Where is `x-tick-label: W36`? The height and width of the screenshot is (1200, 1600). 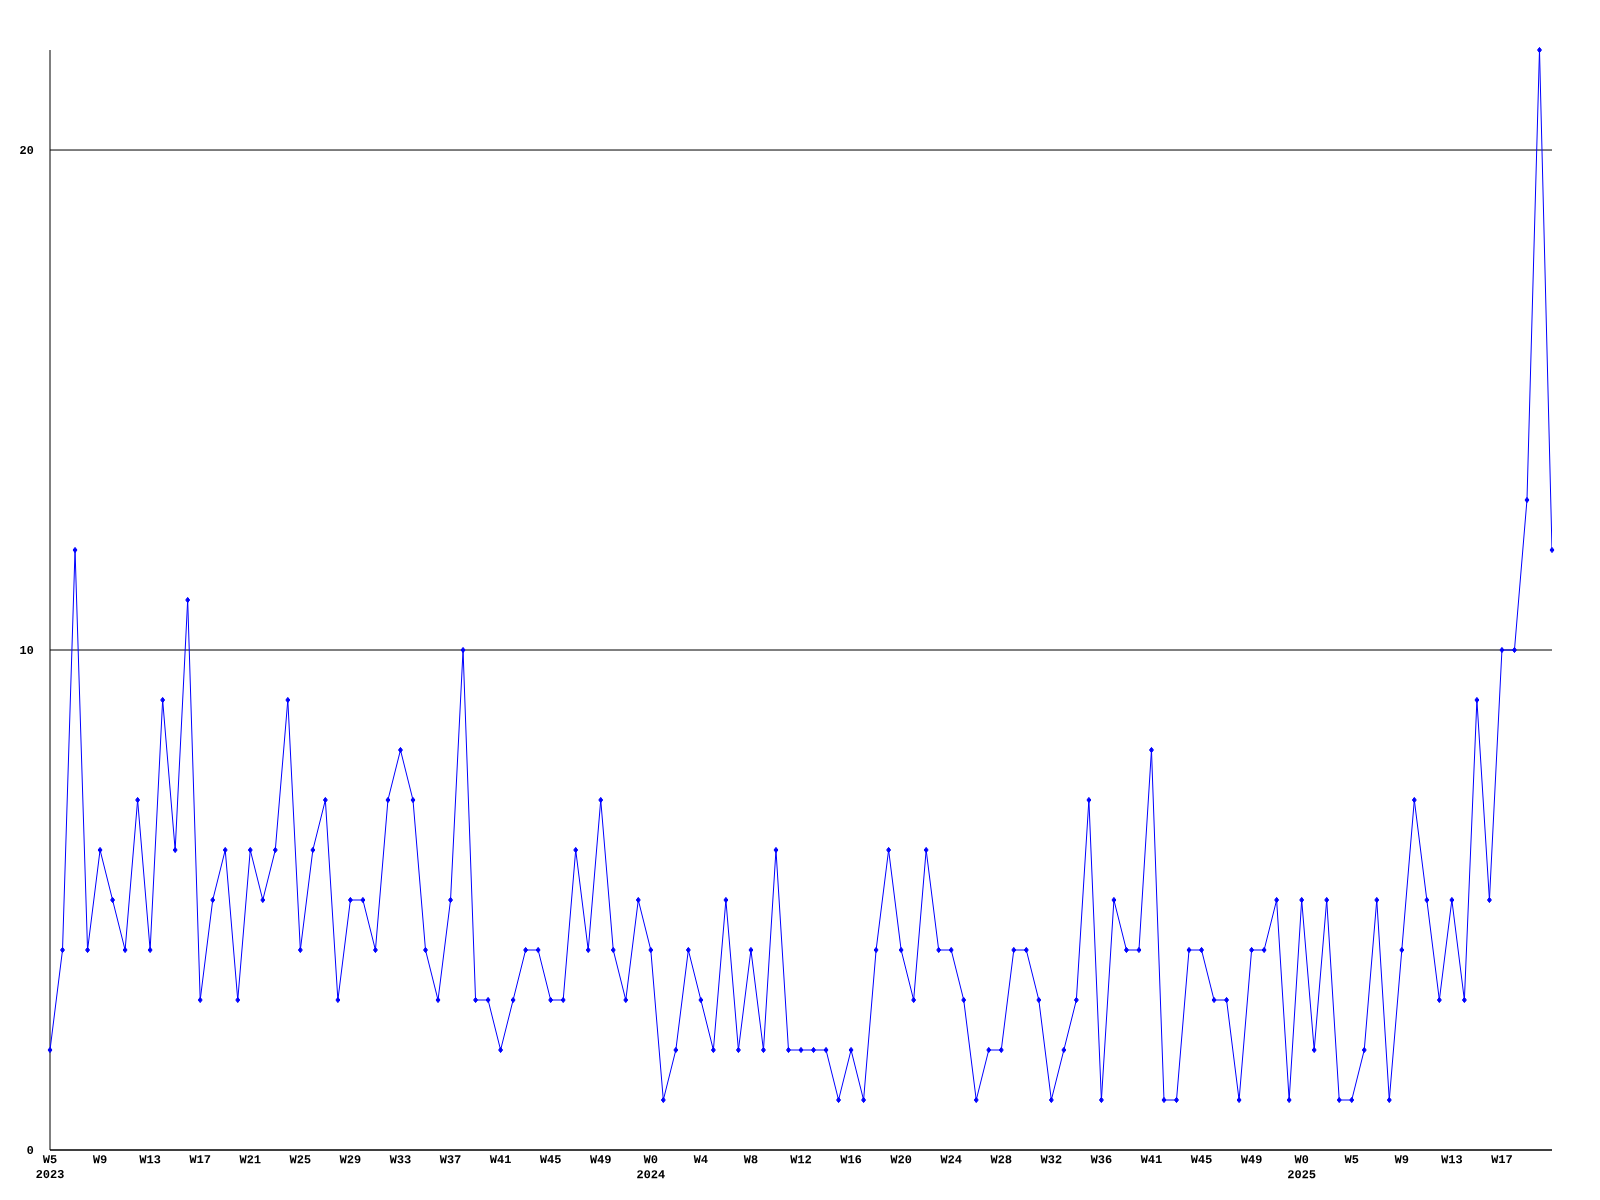
x-tick-label: W36 is located at coordinates (1101, 1159).